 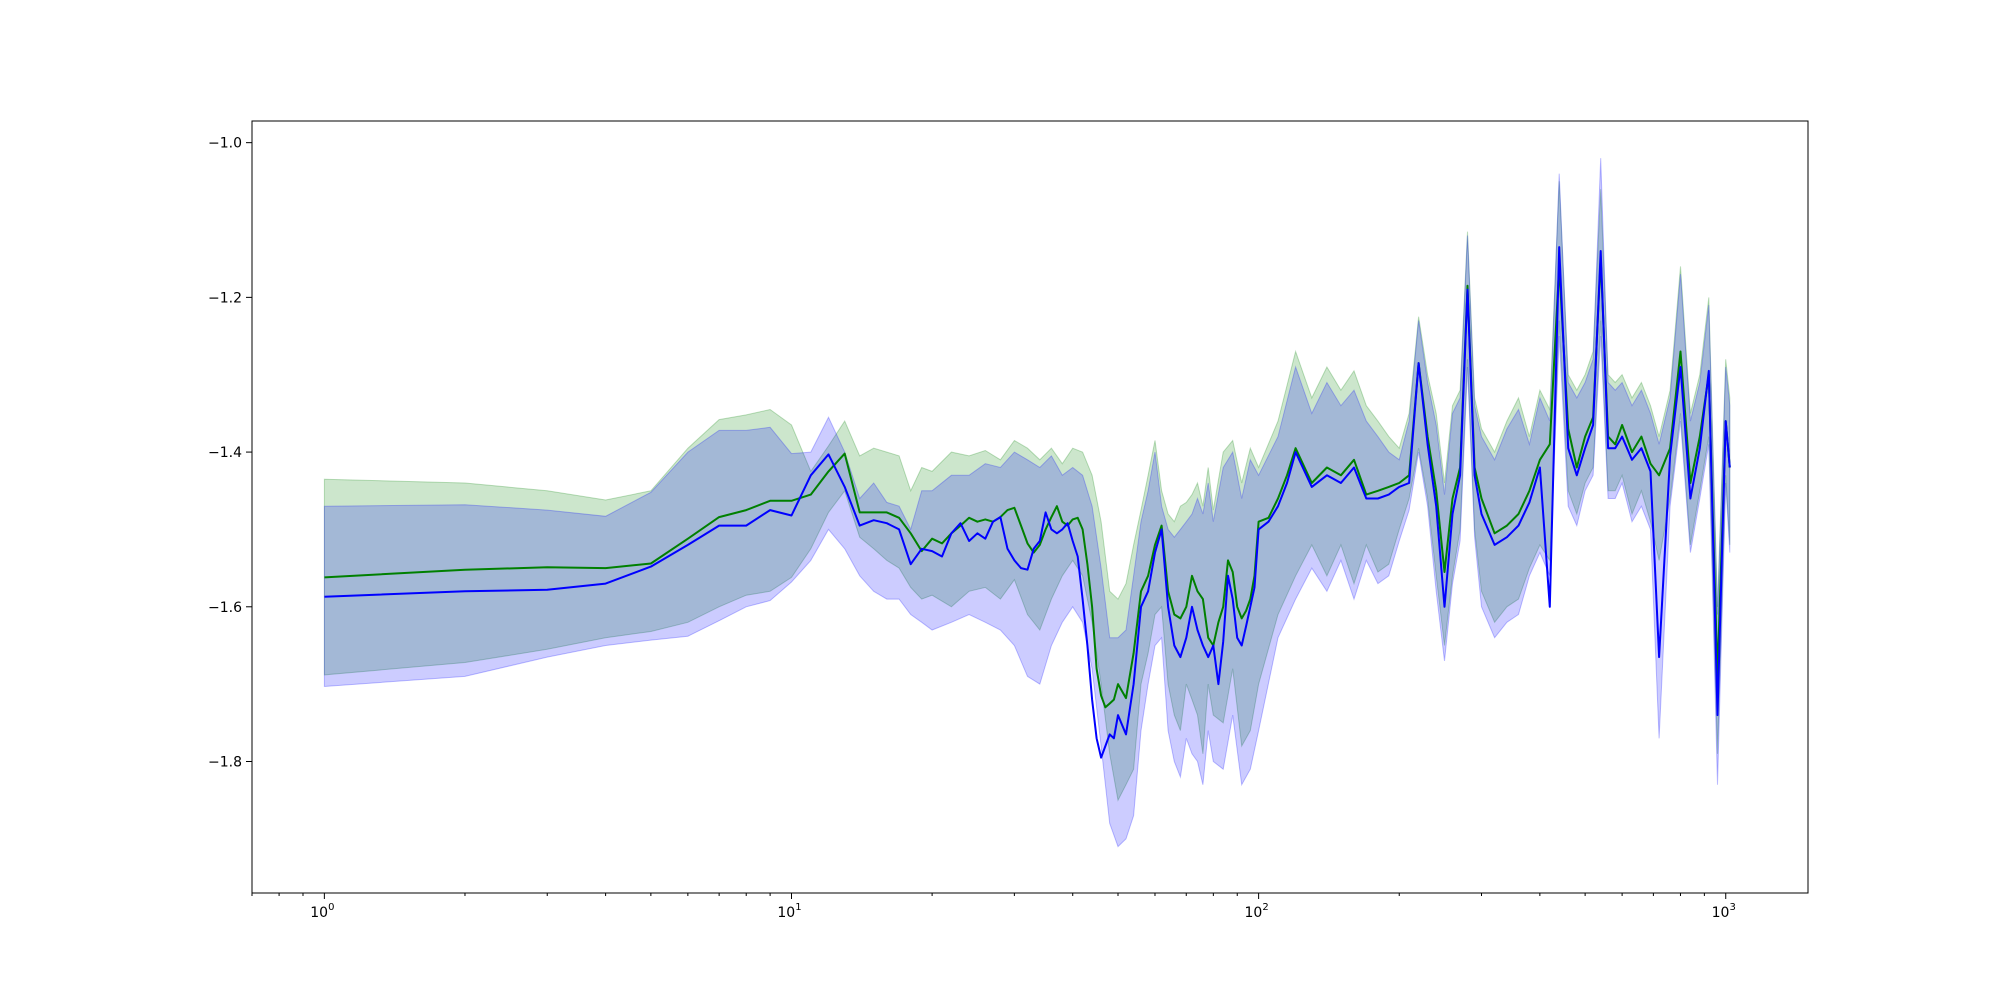 What do you see at coordinates (225, 453) in the screenshot?
I see `y-tick-label: −1.4` at bounding box center [225, 453].